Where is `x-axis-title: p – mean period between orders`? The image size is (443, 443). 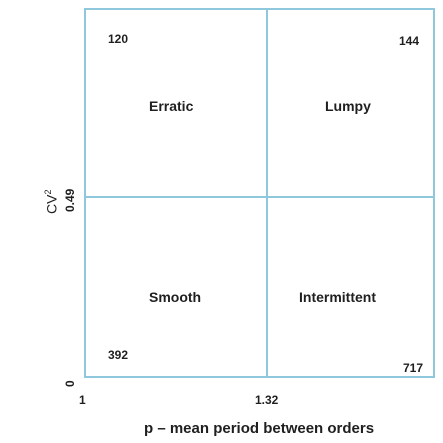 x-axis-title: p – mean period between orders is located at coordinates (259, 428).